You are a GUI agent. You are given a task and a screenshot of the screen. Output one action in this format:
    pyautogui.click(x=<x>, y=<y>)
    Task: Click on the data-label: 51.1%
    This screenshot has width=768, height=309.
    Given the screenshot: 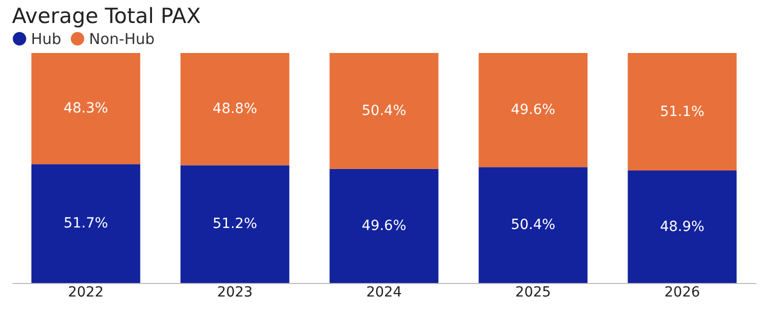 What is the action you would take?
    pyautogui.click(x=682, y=112)
    